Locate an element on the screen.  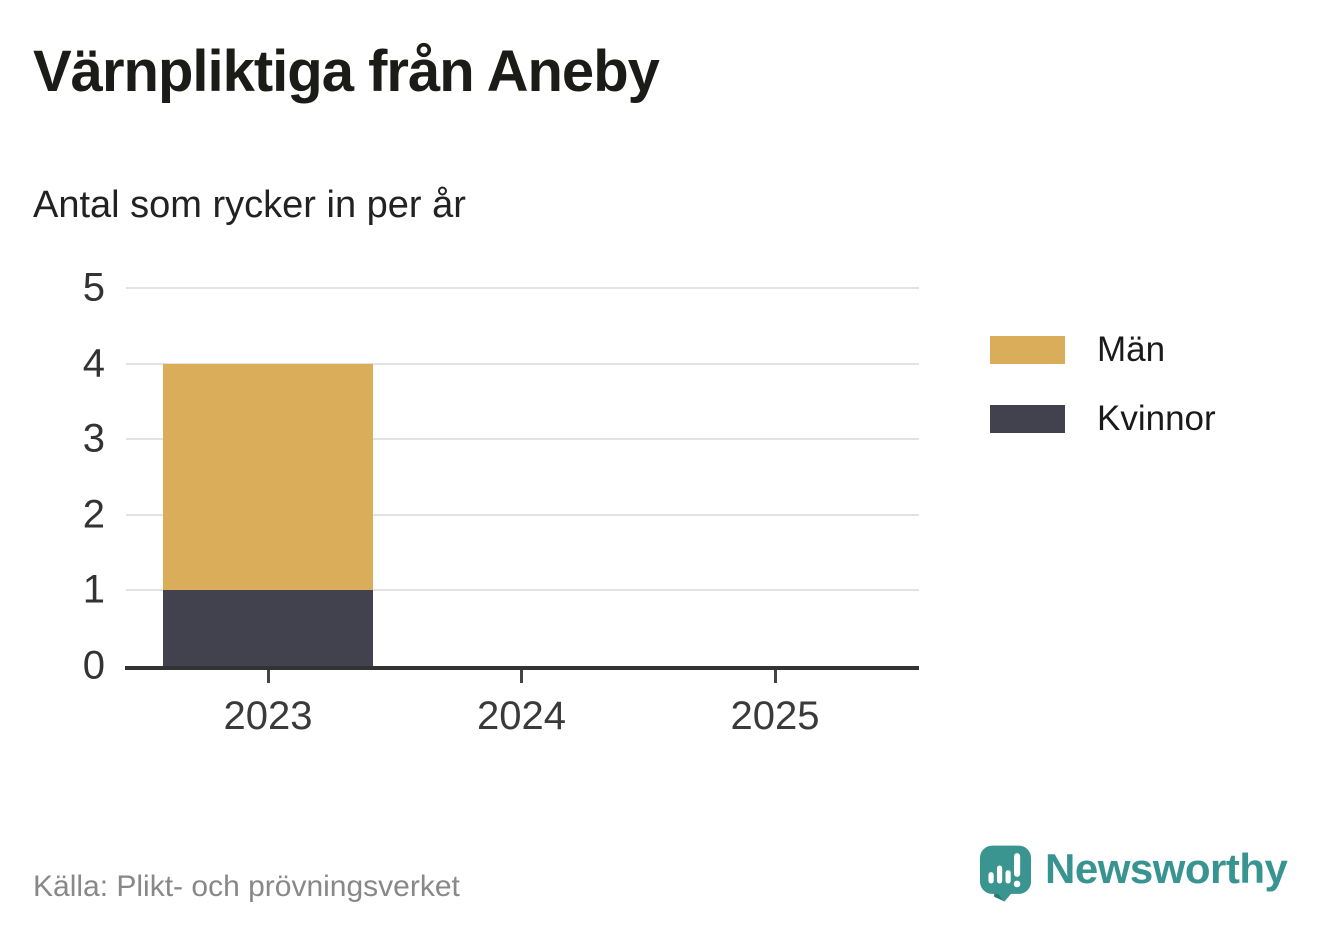
x-axis-label: 2025 is located at coordinates (775, 716).